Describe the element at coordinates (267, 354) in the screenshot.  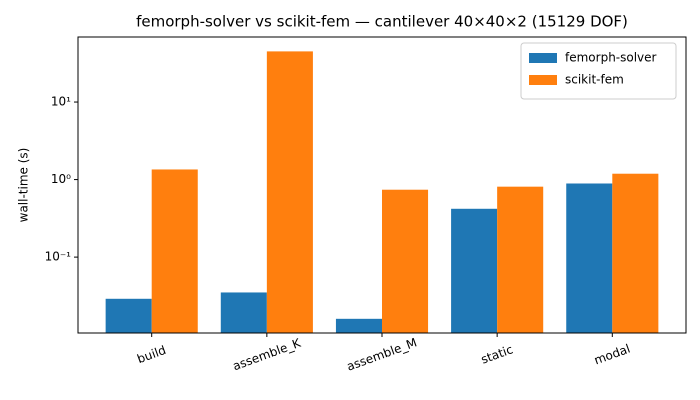
I see `x-tick-label: assemble_K` at that location.